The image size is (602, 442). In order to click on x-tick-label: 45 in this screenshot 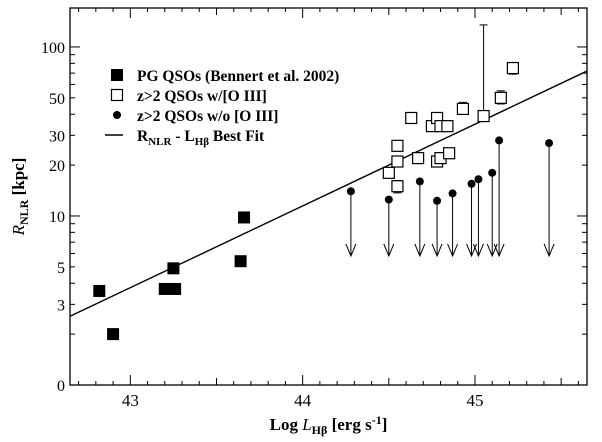, I will do `click(474, 400)`.